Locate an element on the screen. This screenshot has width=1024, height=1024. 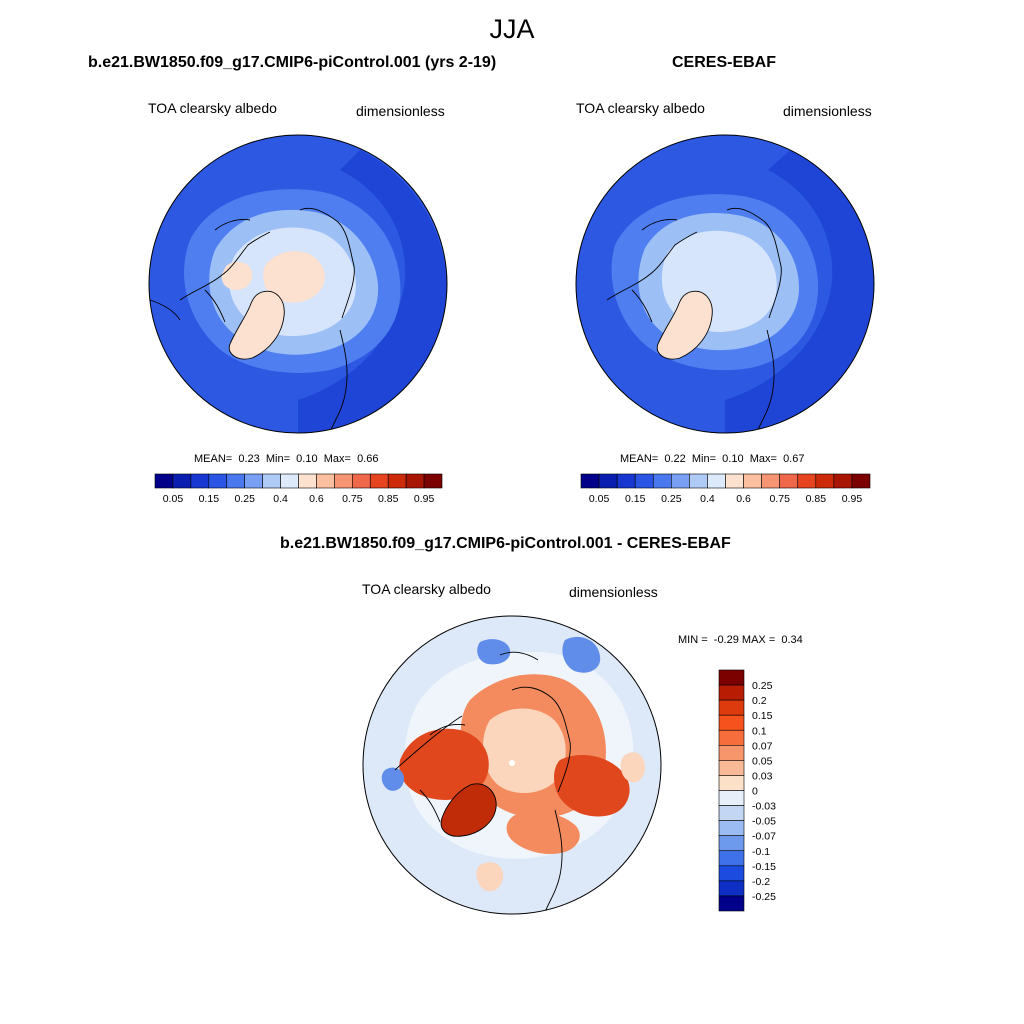
diff-pole-marker is located at coordinates (512, 763).